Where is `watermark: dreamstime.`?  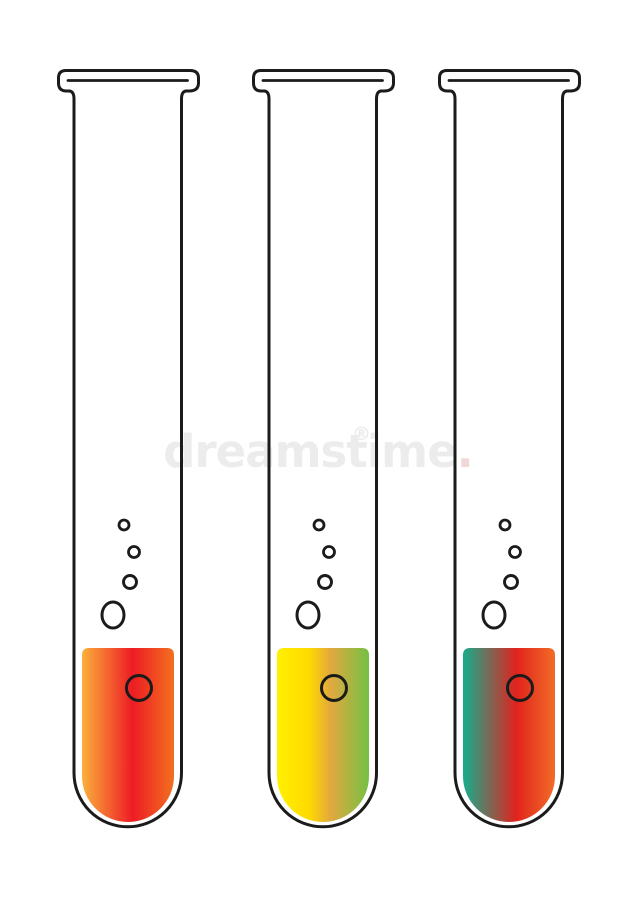 watermark: dreamstime. is located at coordinates (318, 451).